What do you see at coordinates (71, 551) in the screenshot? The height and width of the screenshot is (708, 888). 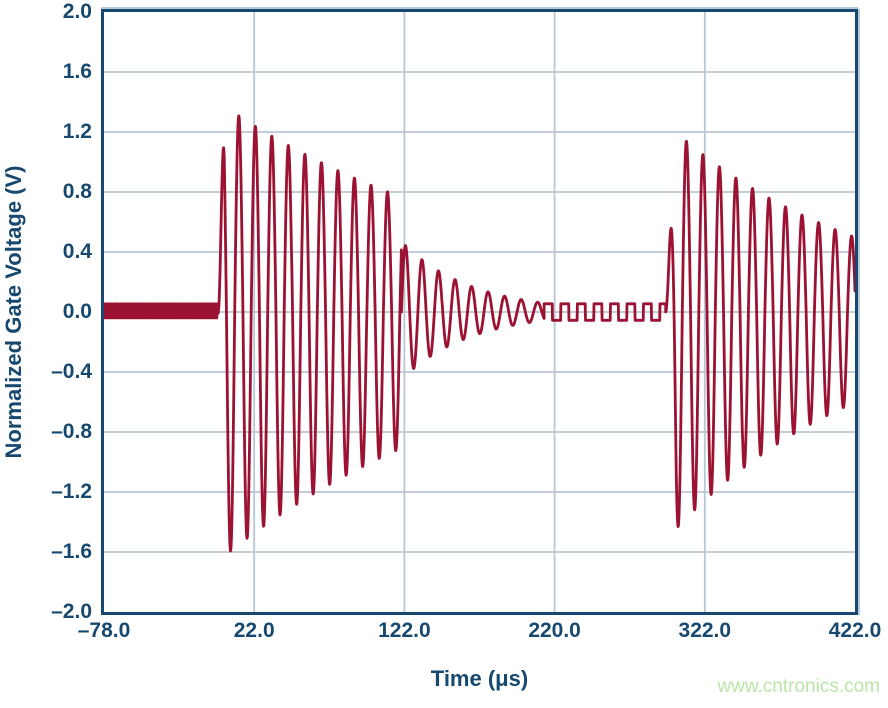 I see `y-tick-label: –1.6` at bounding box center [71, 551].